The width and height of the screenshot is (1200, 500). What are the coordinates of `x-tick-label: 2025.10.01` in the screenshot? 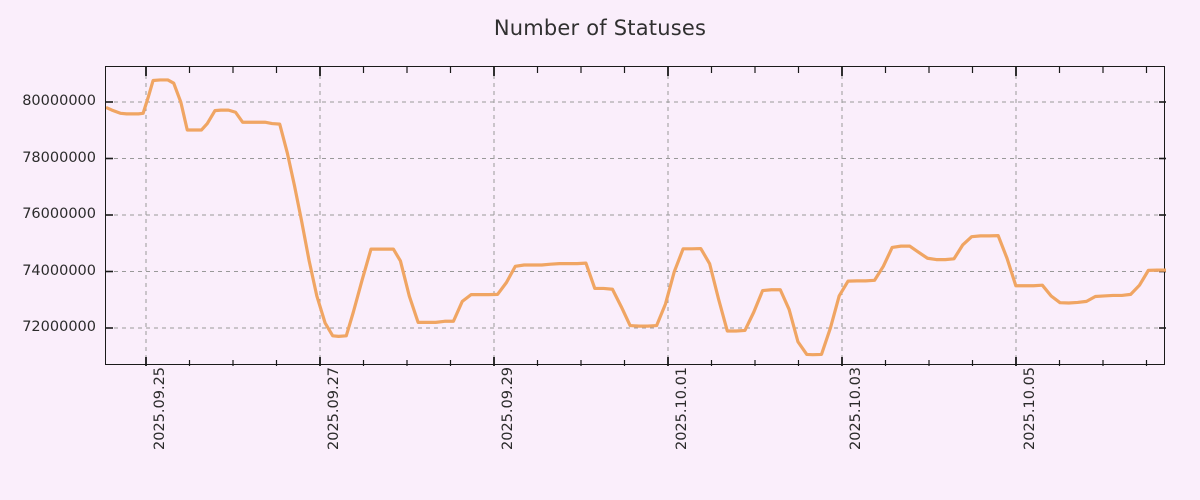 It's located at (682, 408).